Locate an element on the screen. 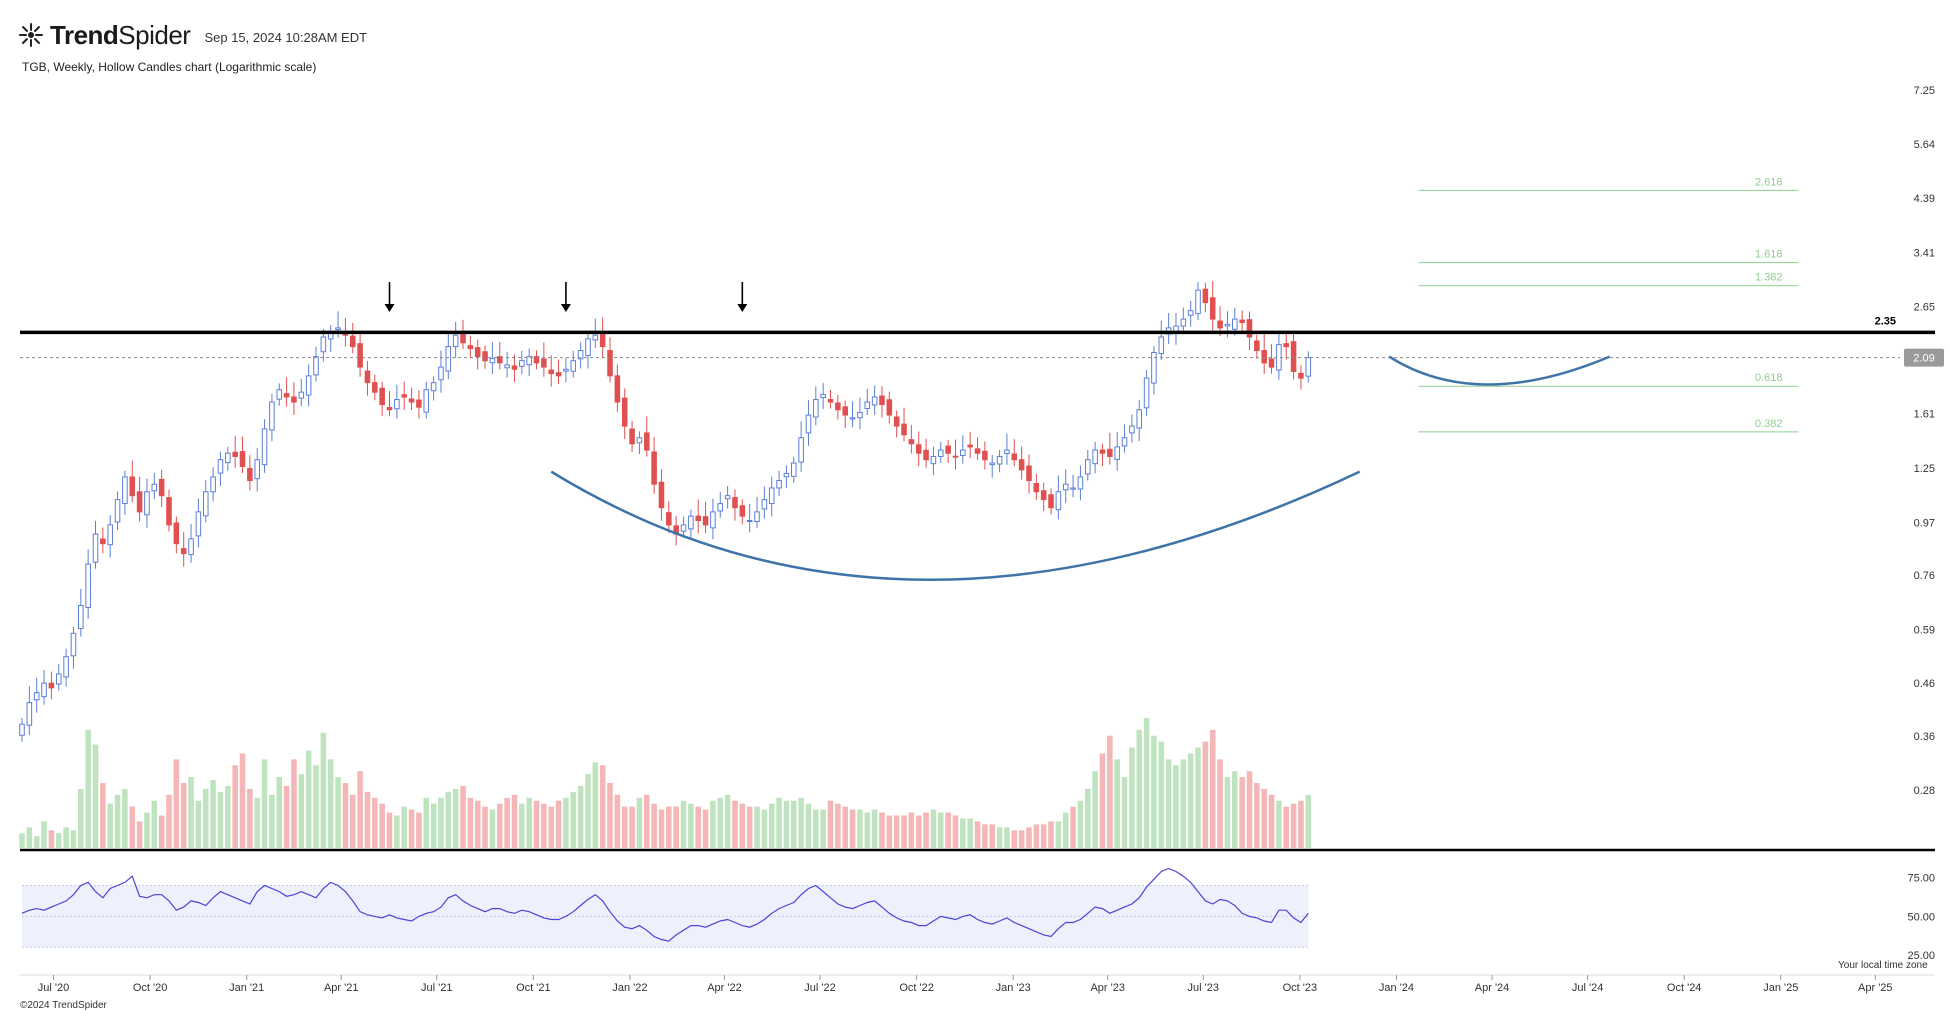 The image size is (1950, 1015). header: TrendSpider Sep 15, 2024 10:28AM EDT is located at coordinates (192, 35).